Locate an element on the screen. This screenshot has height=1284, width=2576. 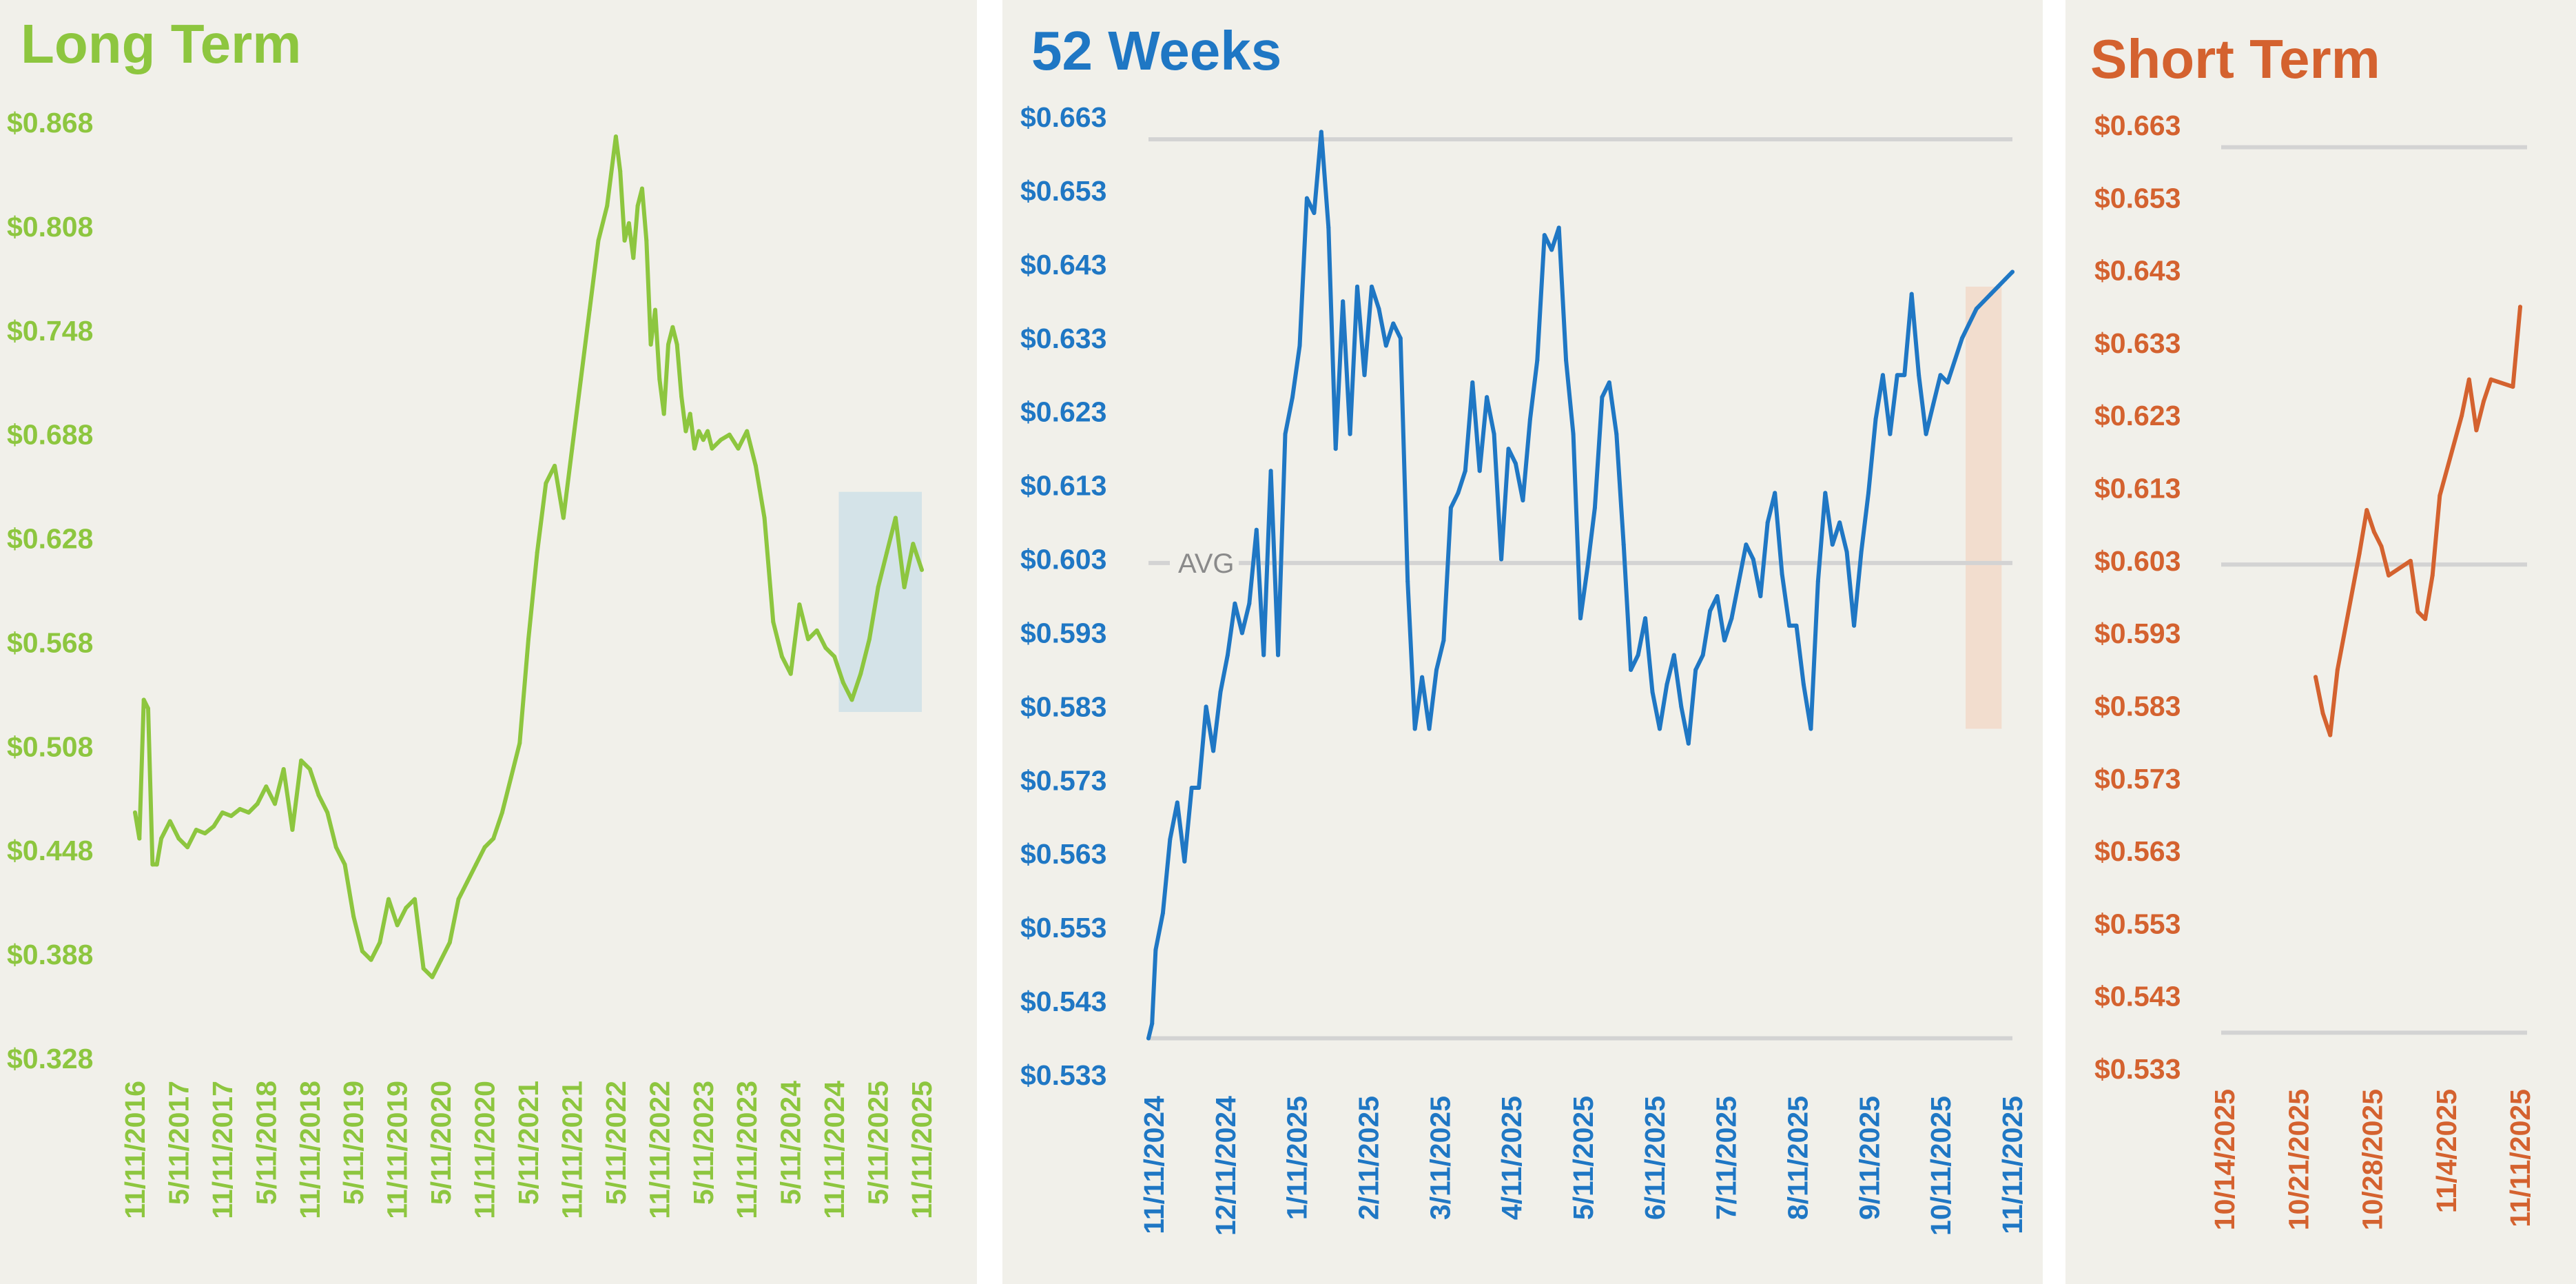
x-tick-label: 11/11/2024 is located at coordinates (834, 1150).